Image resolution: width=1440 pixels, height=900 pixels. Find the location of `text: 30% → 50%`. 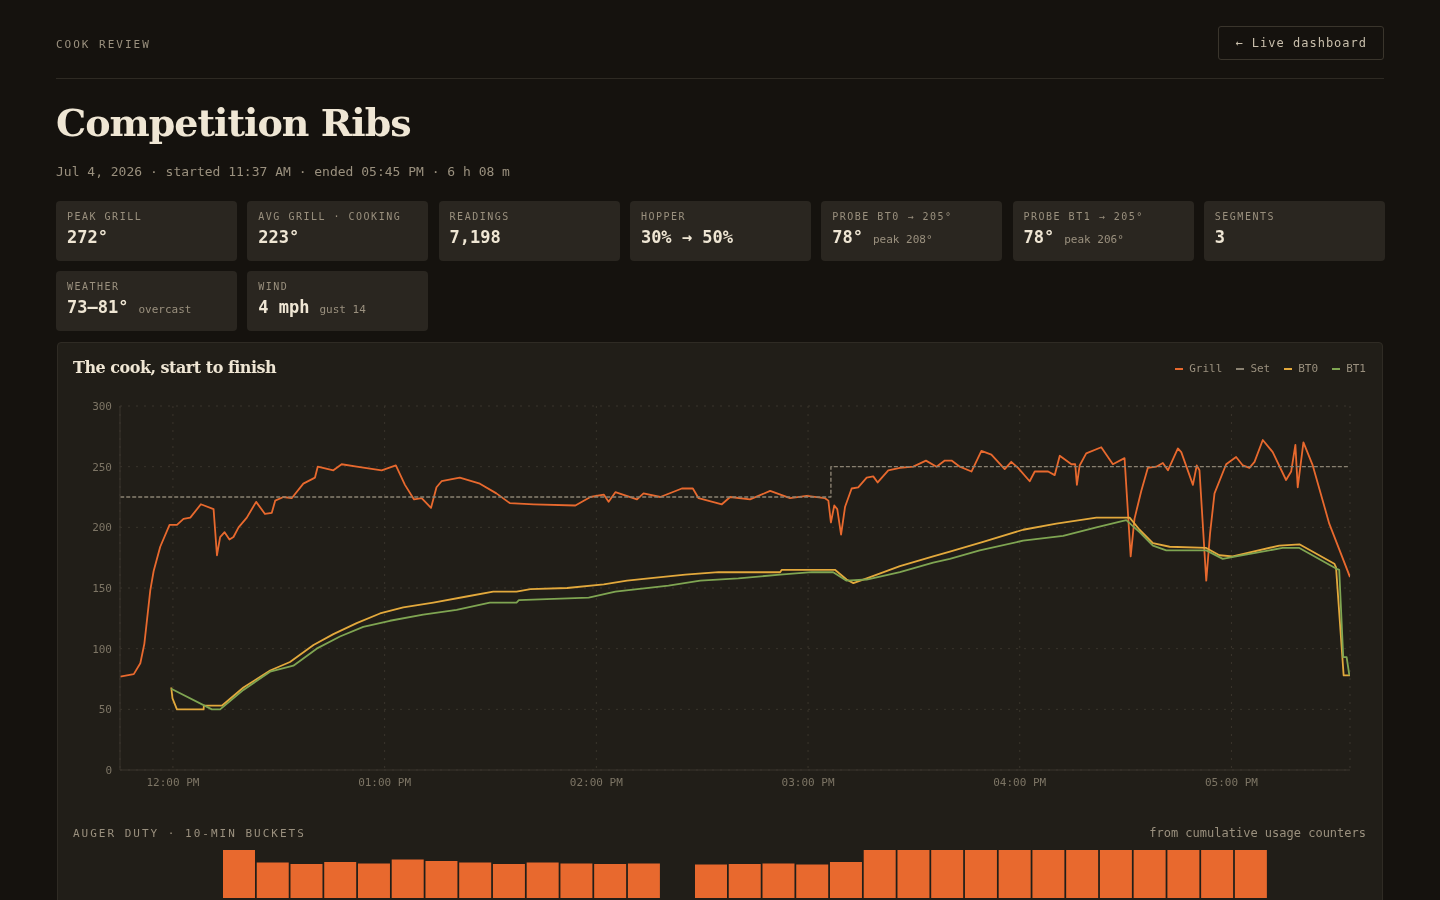

text: 30% → 50% is located at coordinates (687, 237).